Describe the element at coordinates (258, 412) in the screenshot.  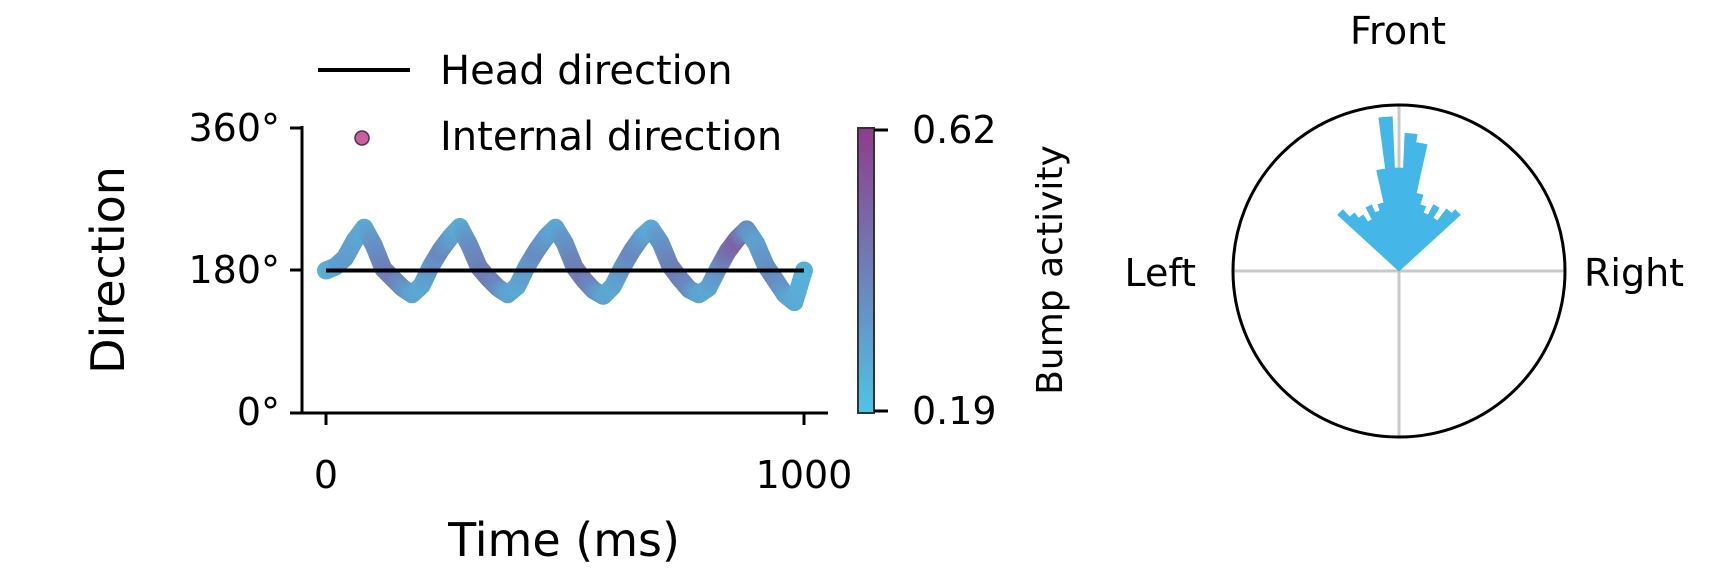
I see `y-tick-label-0: 0°` at that location.